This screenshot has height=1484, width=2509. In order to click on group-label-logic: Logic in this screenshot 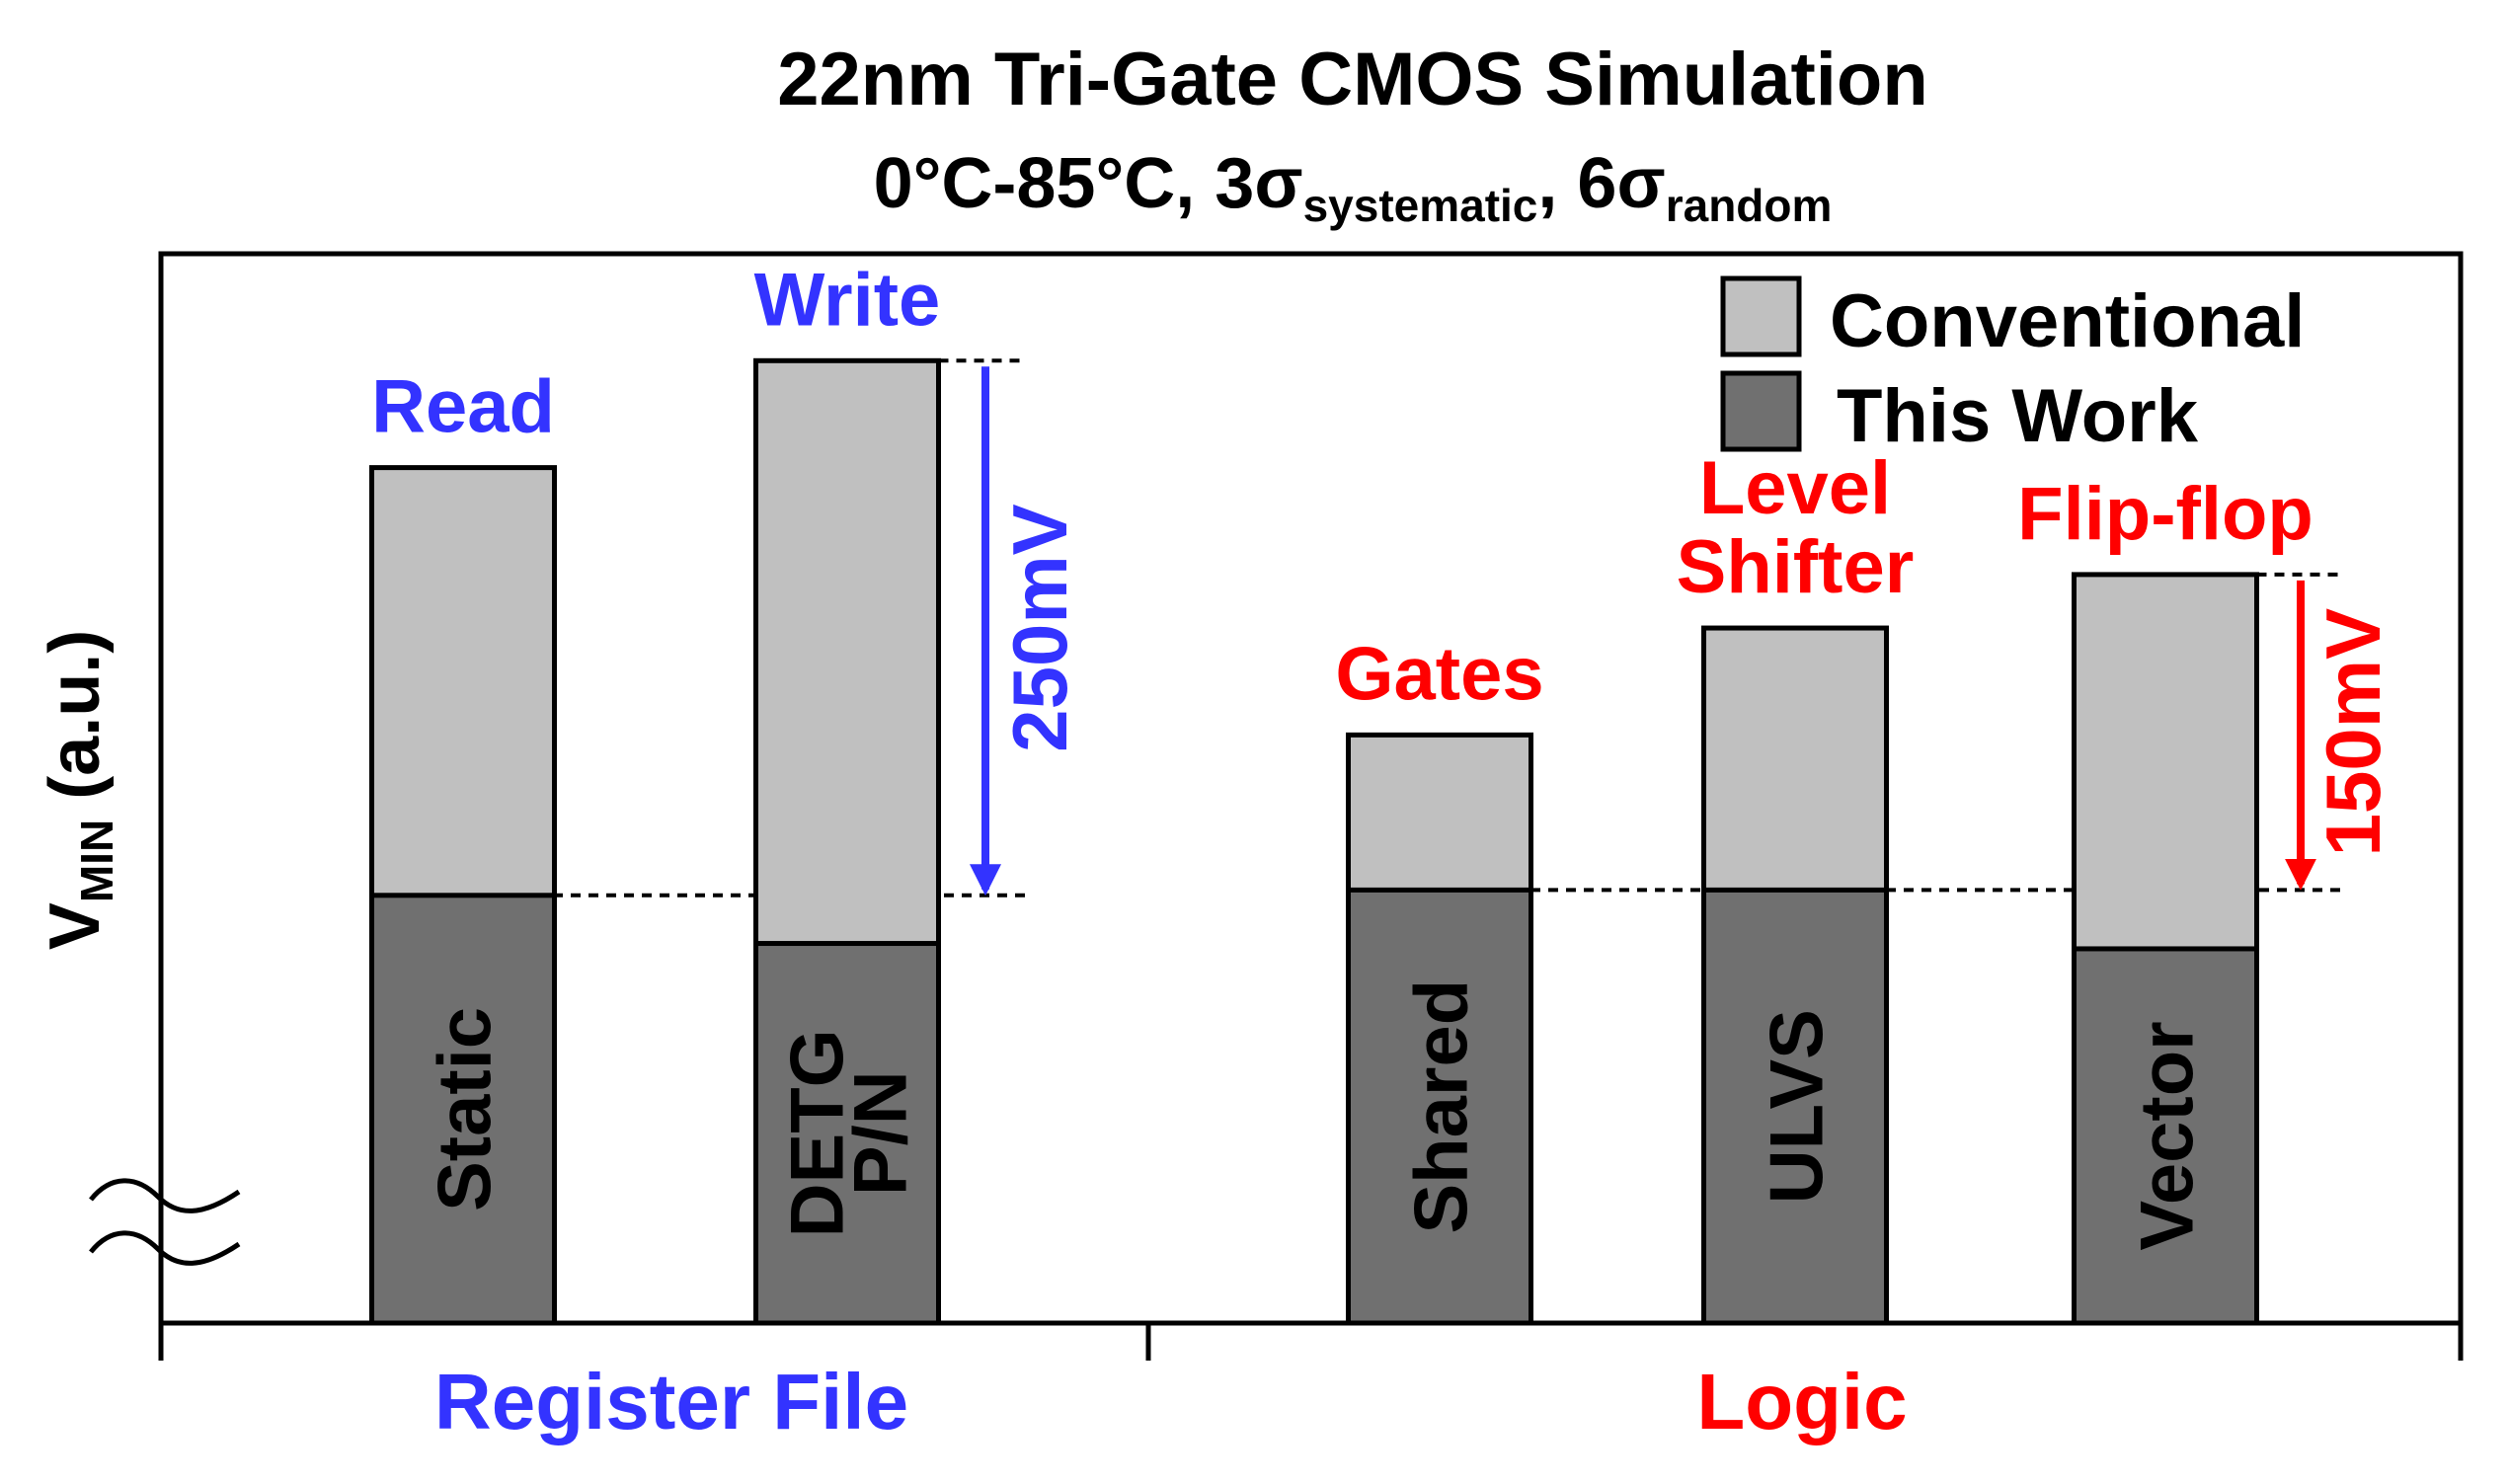, I will do `click(1801, 1402)`.